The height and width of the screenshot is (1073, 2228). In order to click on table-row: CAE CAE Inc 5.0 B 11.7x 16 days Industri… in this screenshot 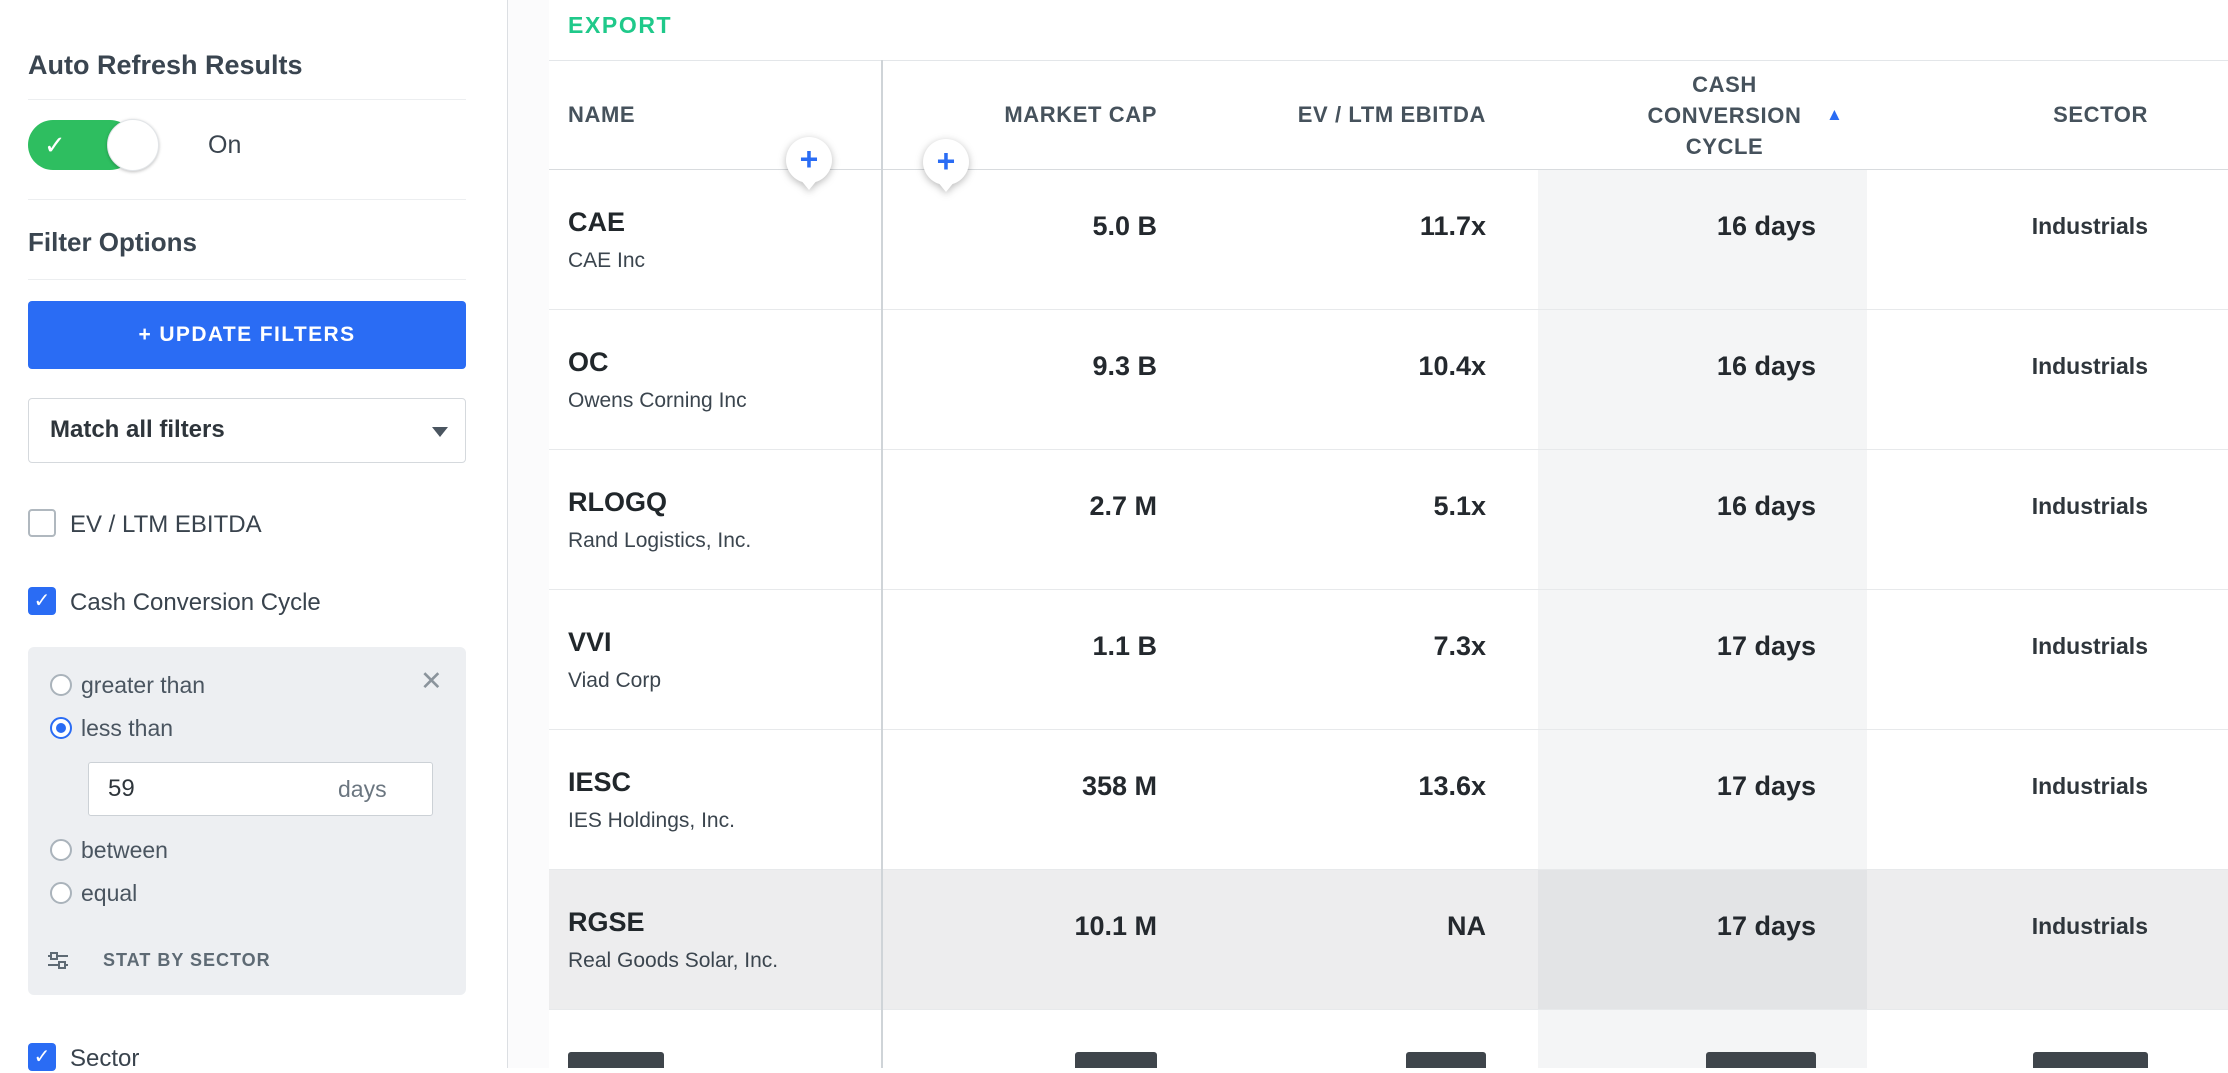, I will do `click(1388, 240)`.